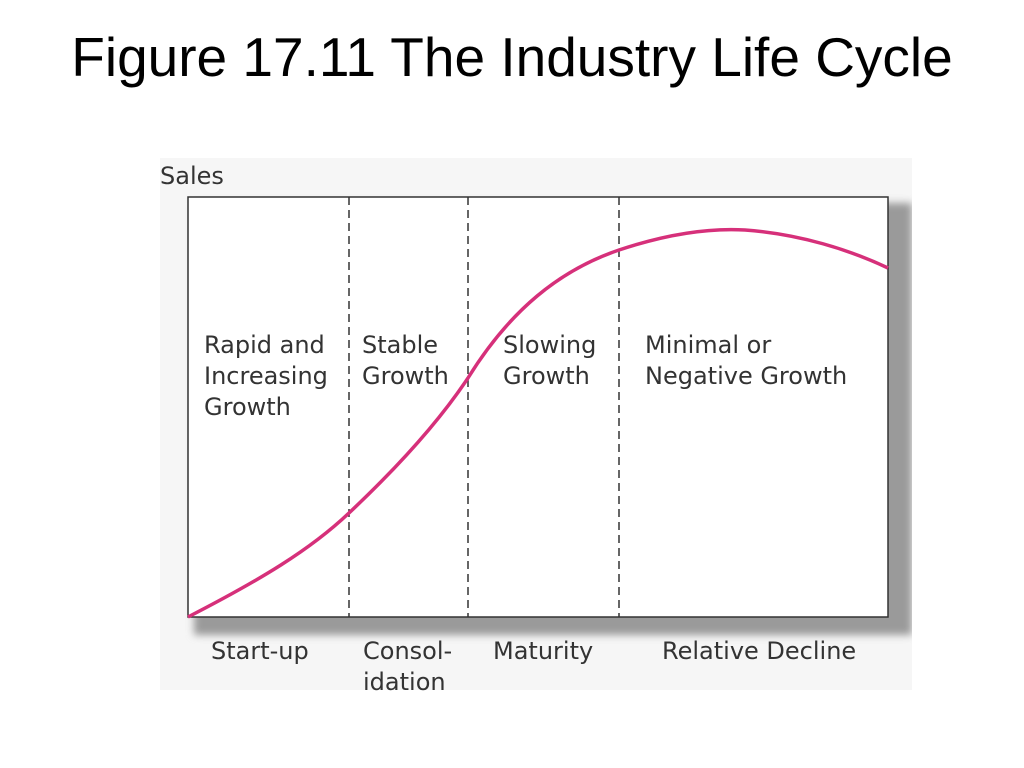 This screenshot has height=768, width=1024. I want to click on stage-name: idation, so click(404, 682).